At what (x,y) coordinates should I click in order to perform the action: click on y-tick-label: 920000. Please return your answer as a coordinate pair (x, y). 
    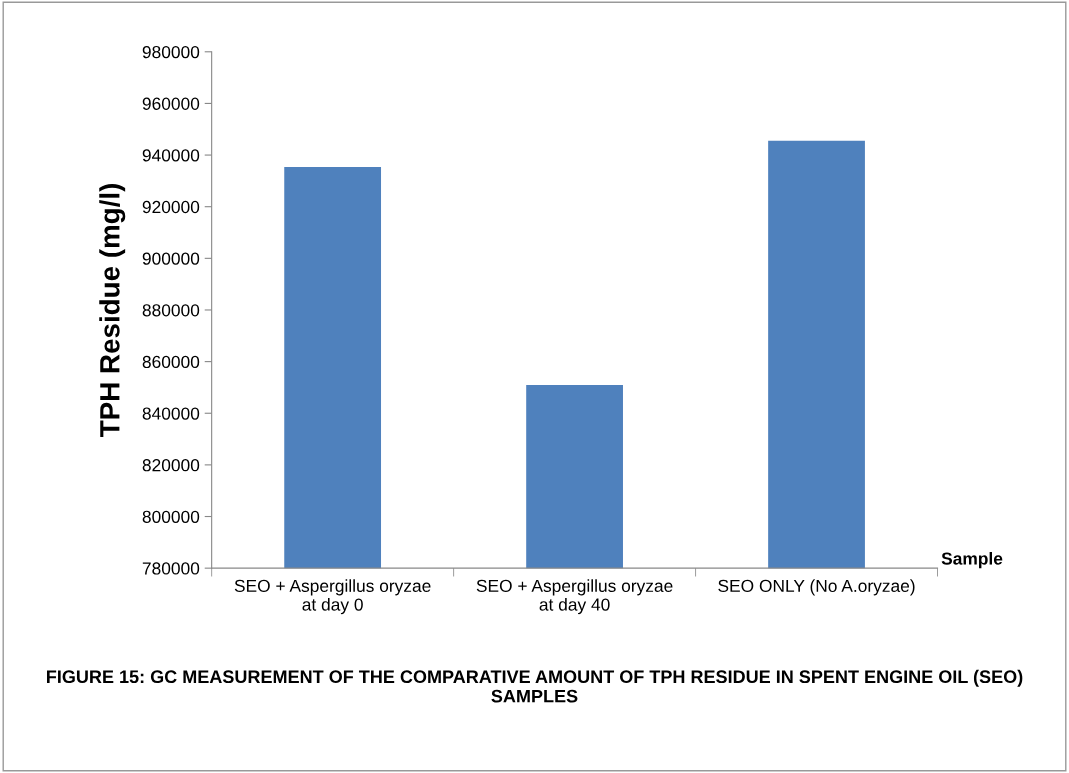
    Looking at the image, I should click on (171, 207).